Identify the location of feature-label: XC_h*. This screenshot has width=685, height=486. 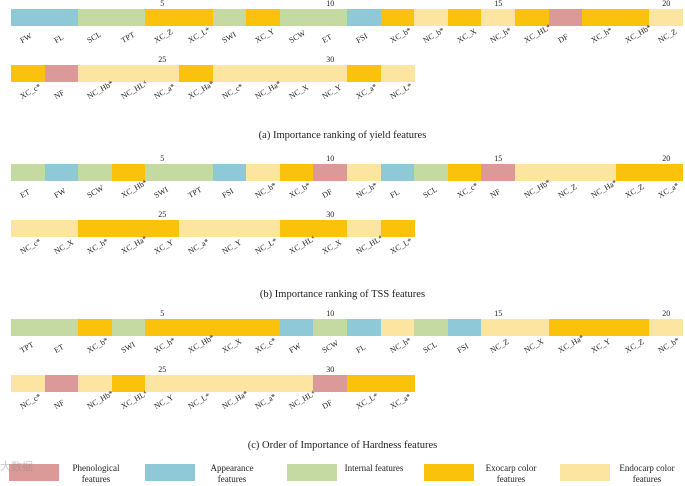
(98, 246).